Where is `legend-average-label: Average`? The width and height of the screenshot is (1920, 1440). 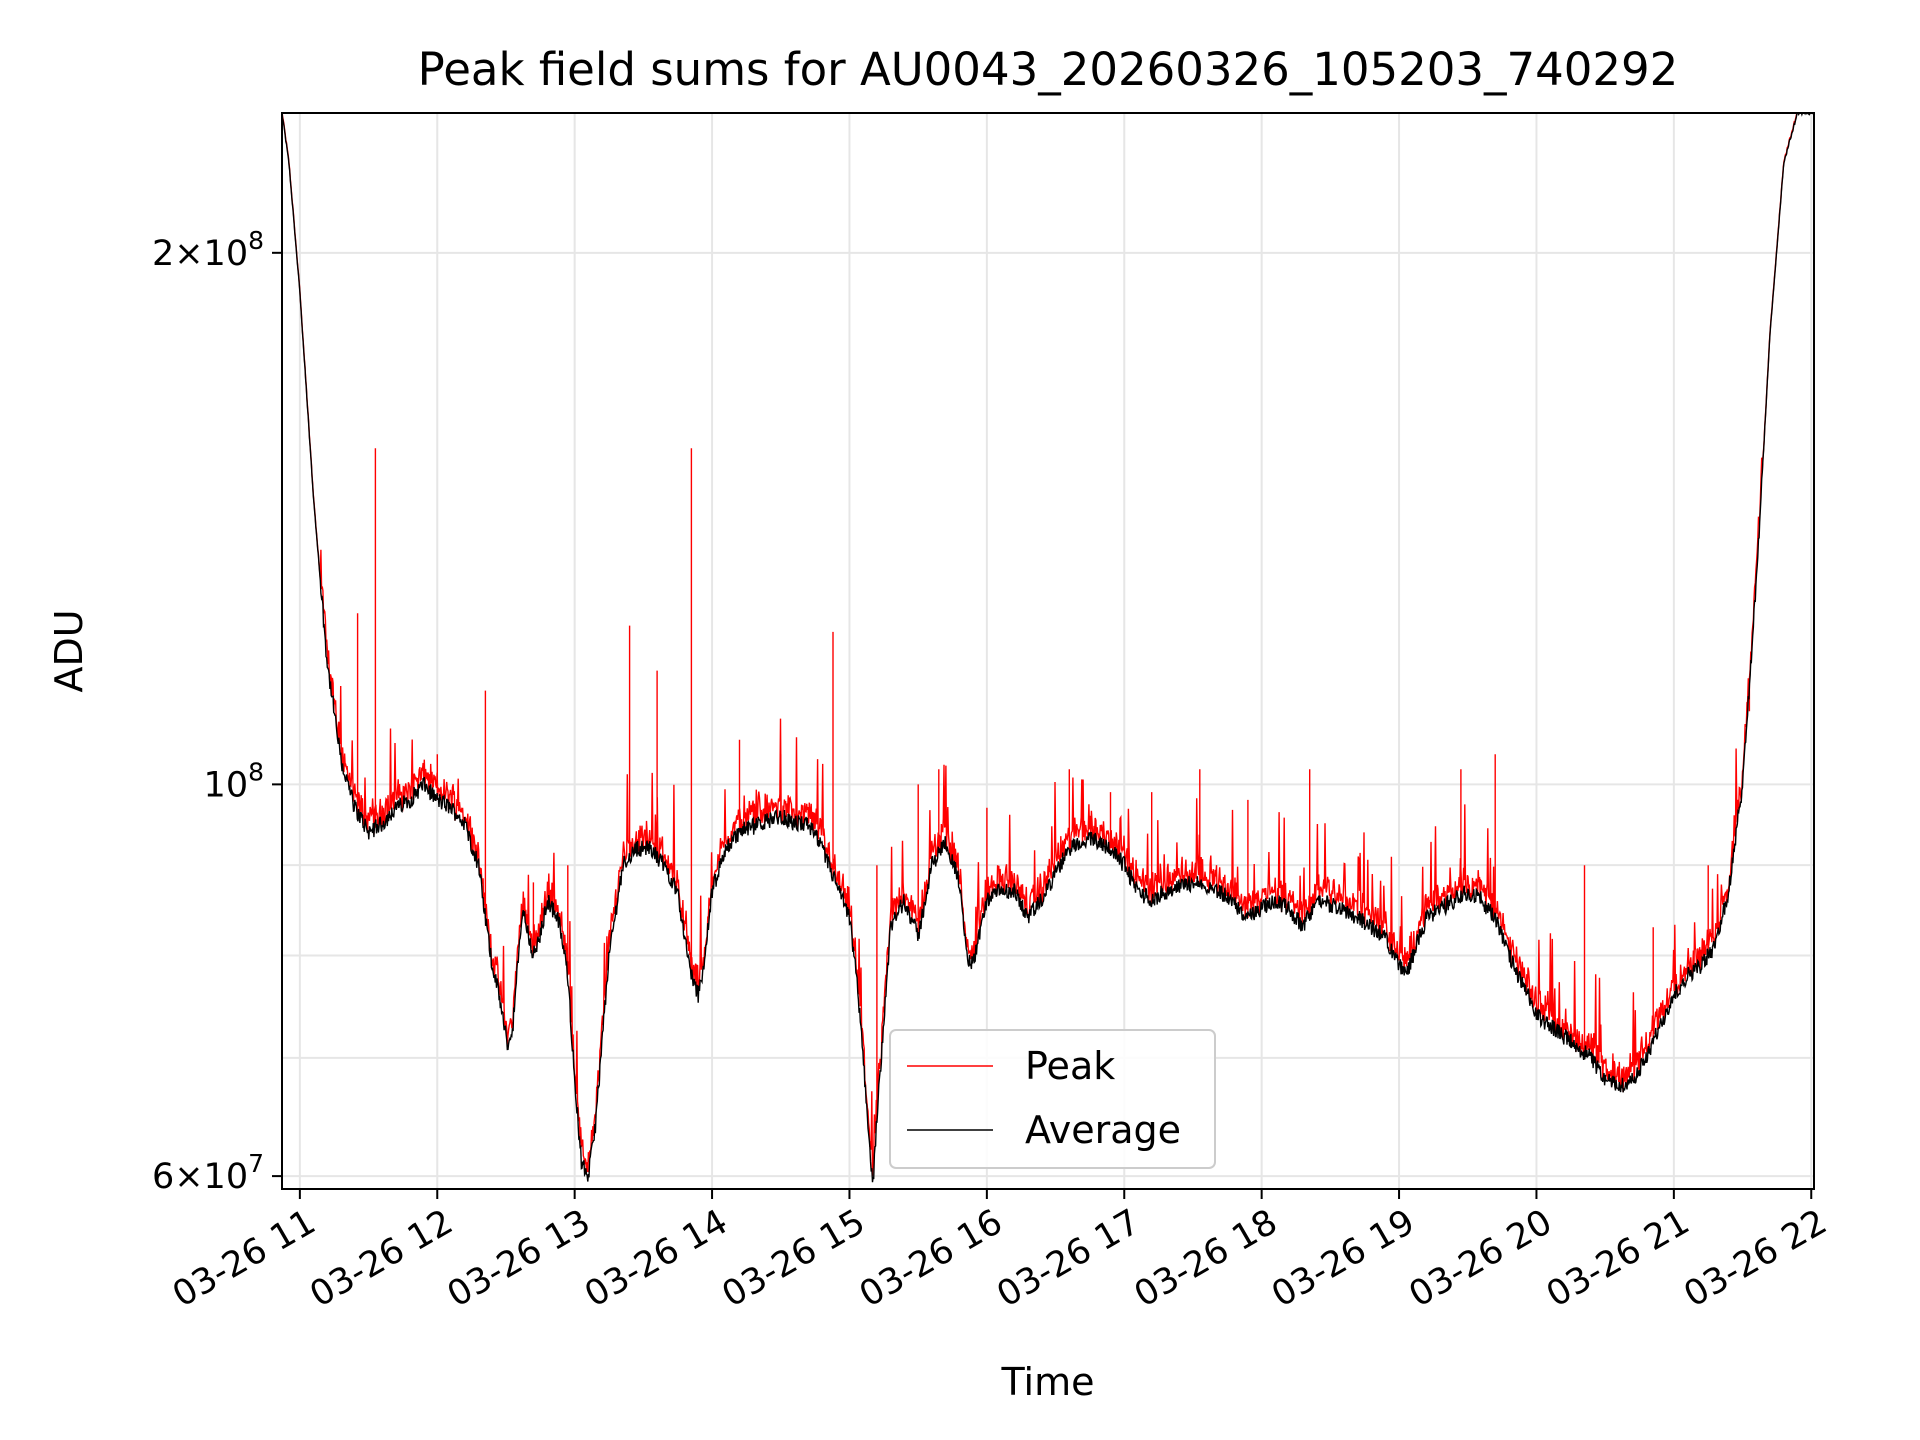
legend-average-label: Average is located at coordinates (1103, 1130).